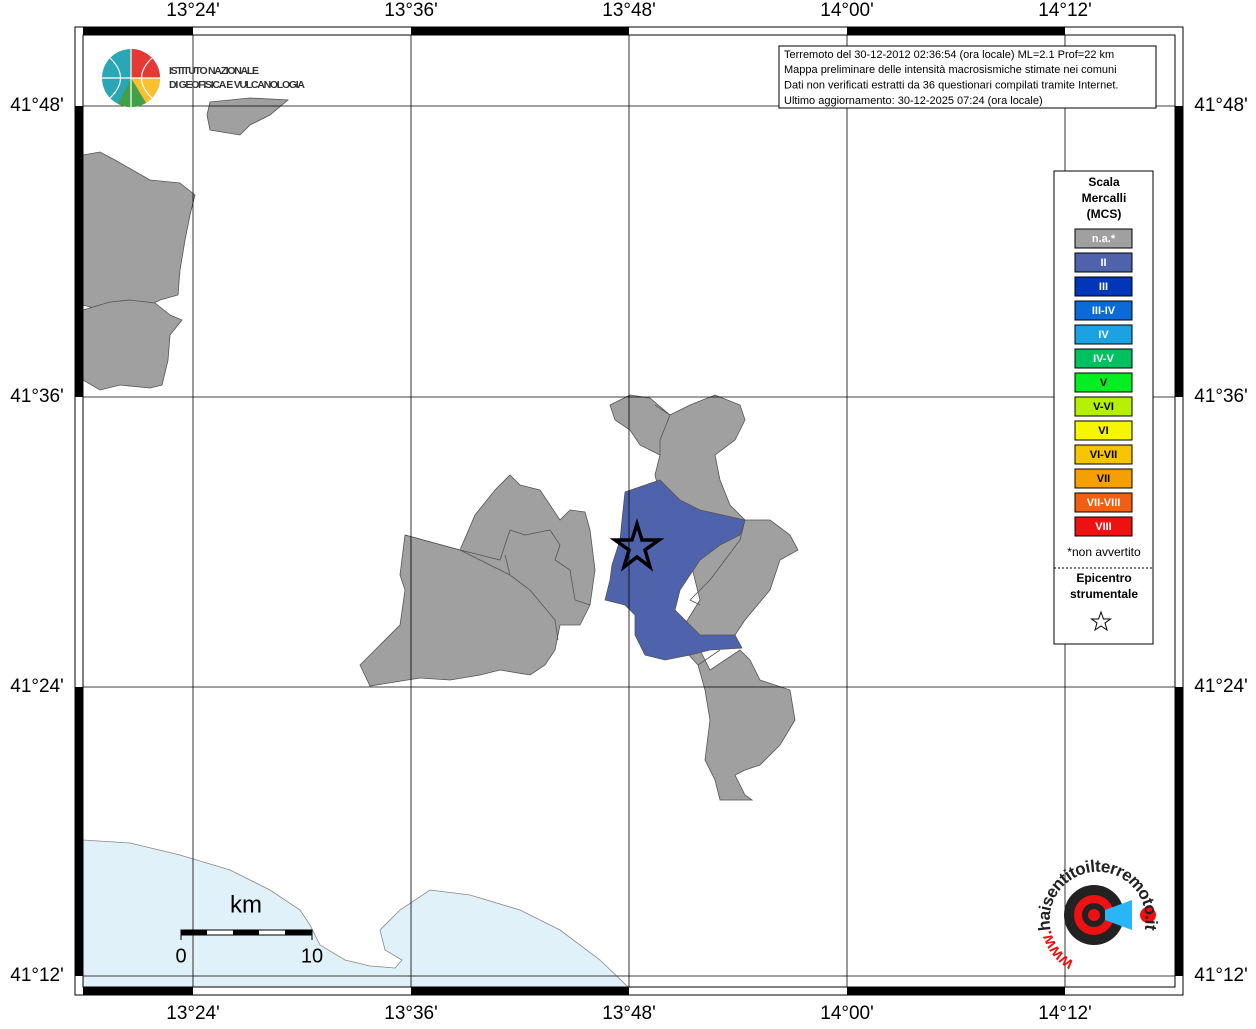  I want to click on municipality-ii, so click(675, 570).